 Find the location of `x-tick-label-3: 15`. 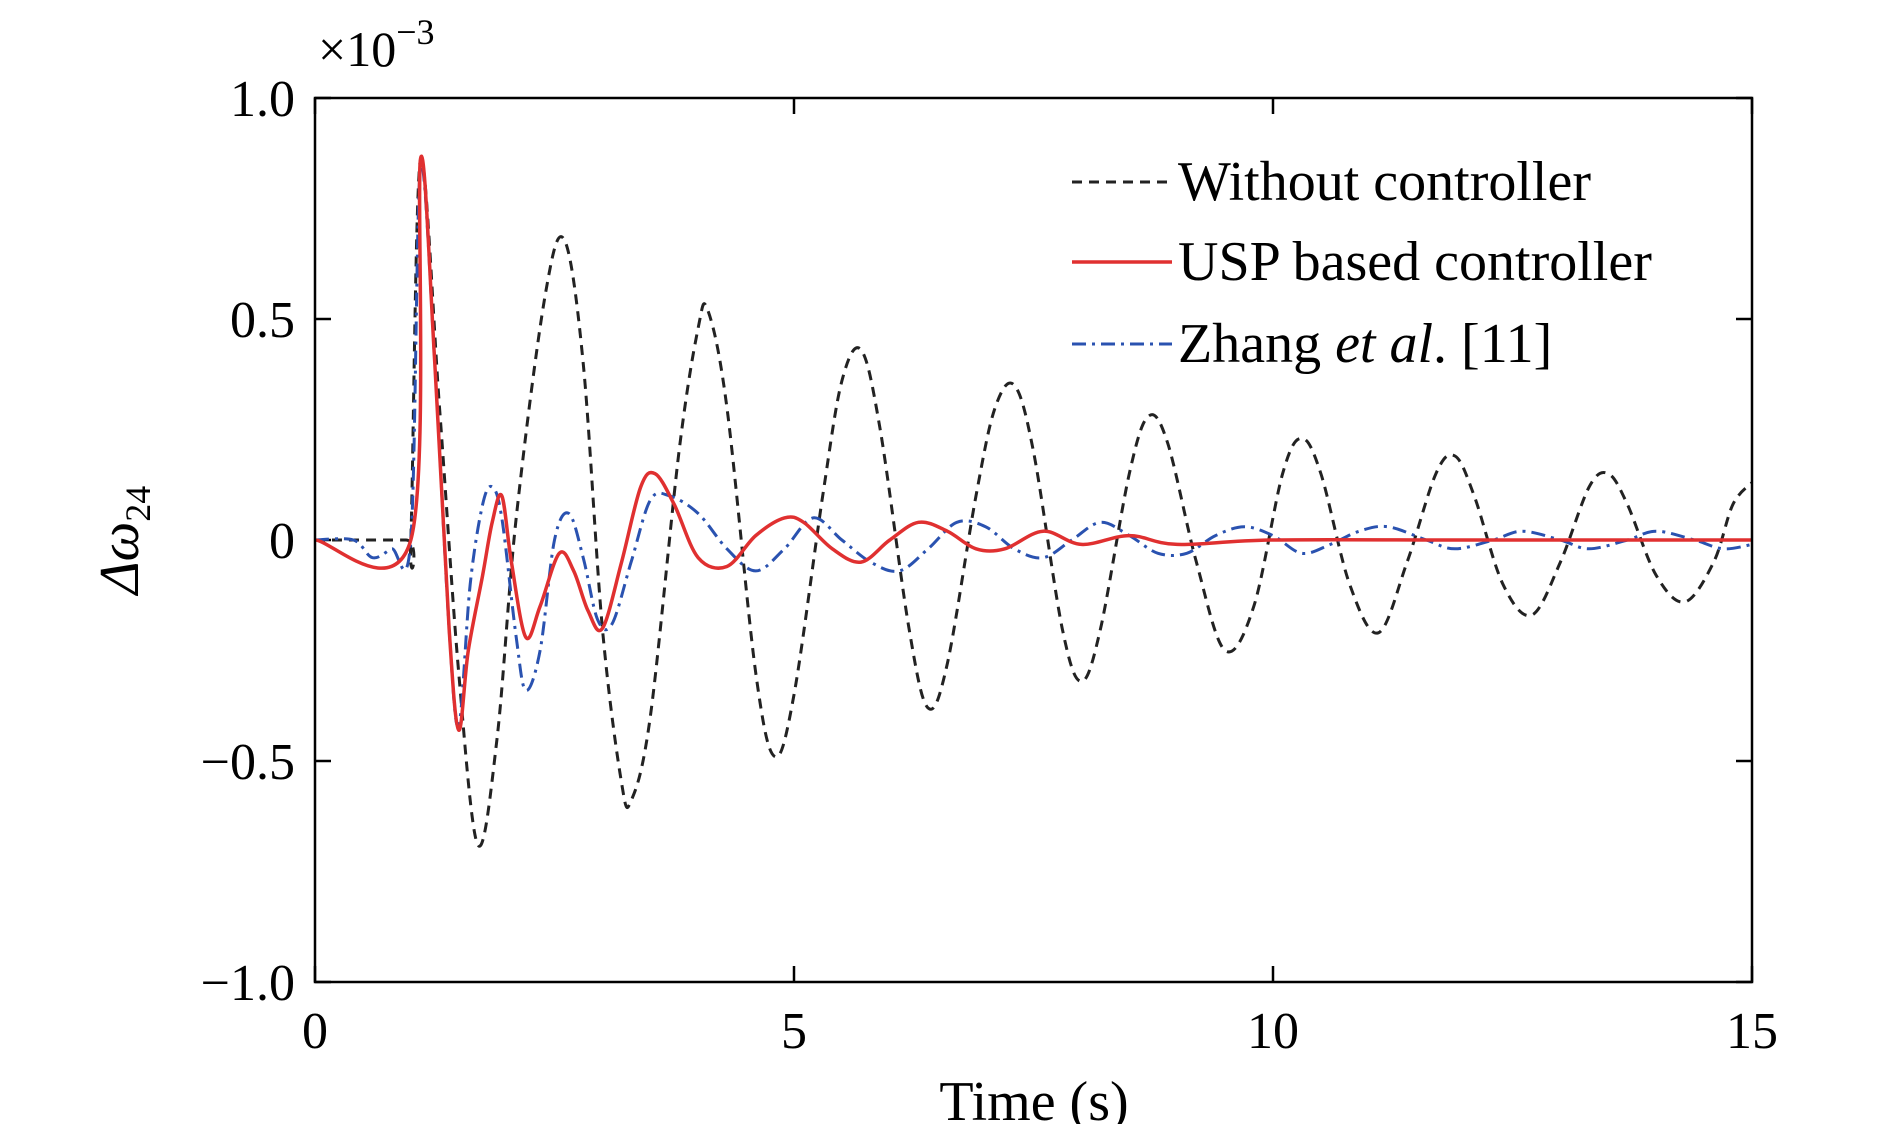

x-tick-label-3: 15 is located at coordinates (1752, 1031).